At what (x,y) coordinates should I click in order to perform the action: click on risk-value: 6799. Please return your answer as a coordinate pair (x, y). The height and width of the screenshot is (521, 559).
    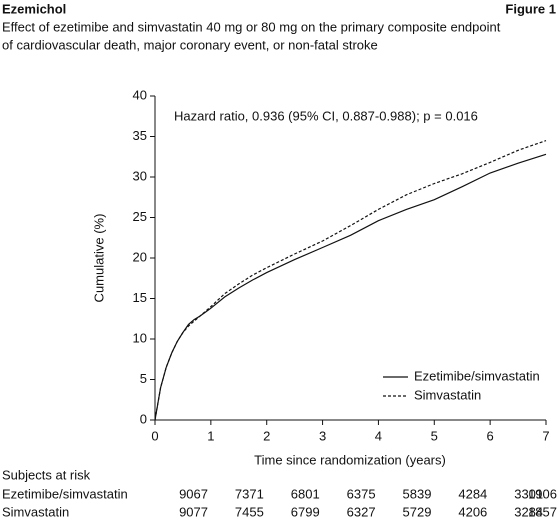
    Looking at the image, I should click on (305, 511).